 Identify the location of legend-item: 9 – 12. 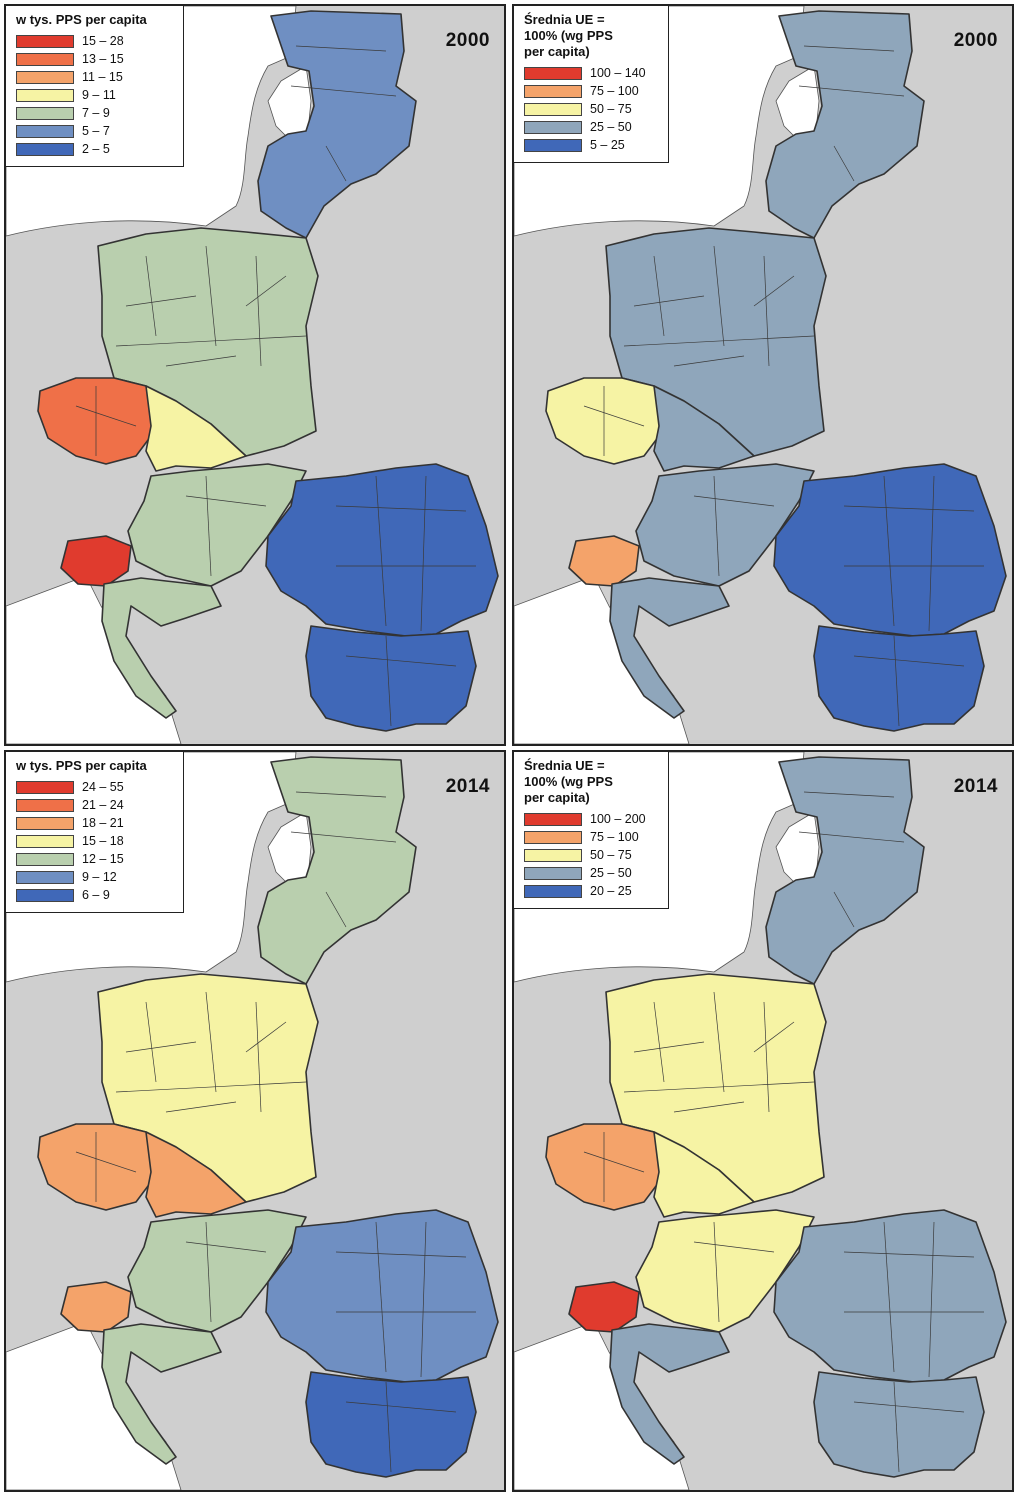
(94, 877).